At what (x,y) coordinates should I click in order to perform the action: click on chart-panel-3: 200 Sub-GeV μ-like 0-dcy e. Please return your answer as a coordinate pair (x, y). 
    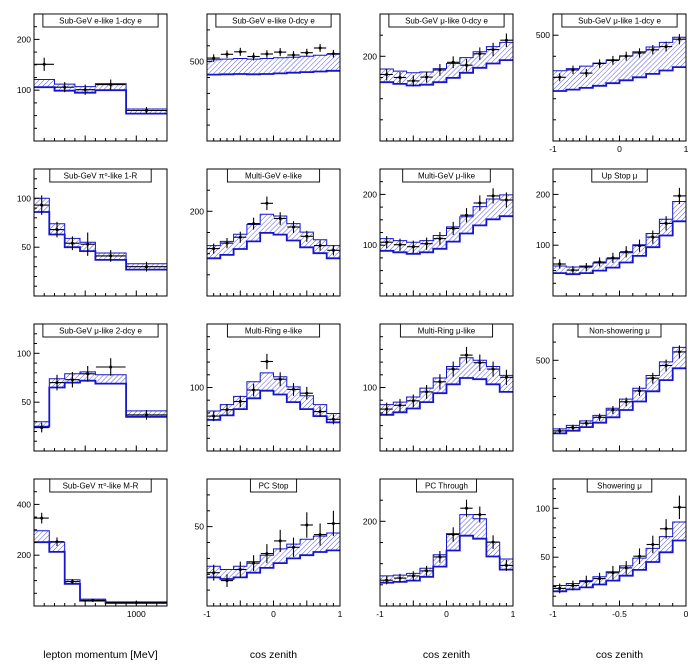
    Looking at the image, I should click on (432, 77).